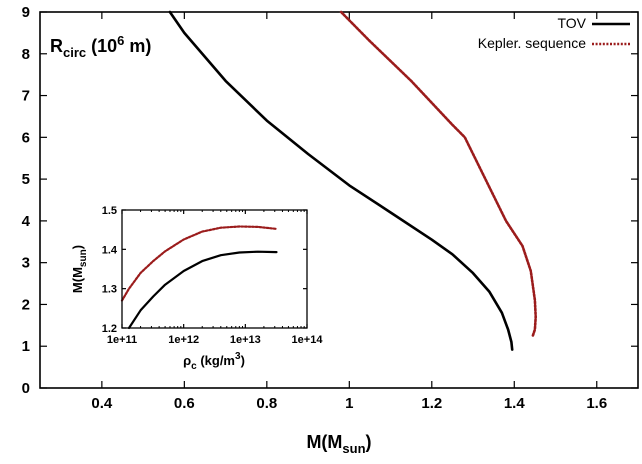  I want to click on inset-x-label-superscript: 3, so click(238, 356).